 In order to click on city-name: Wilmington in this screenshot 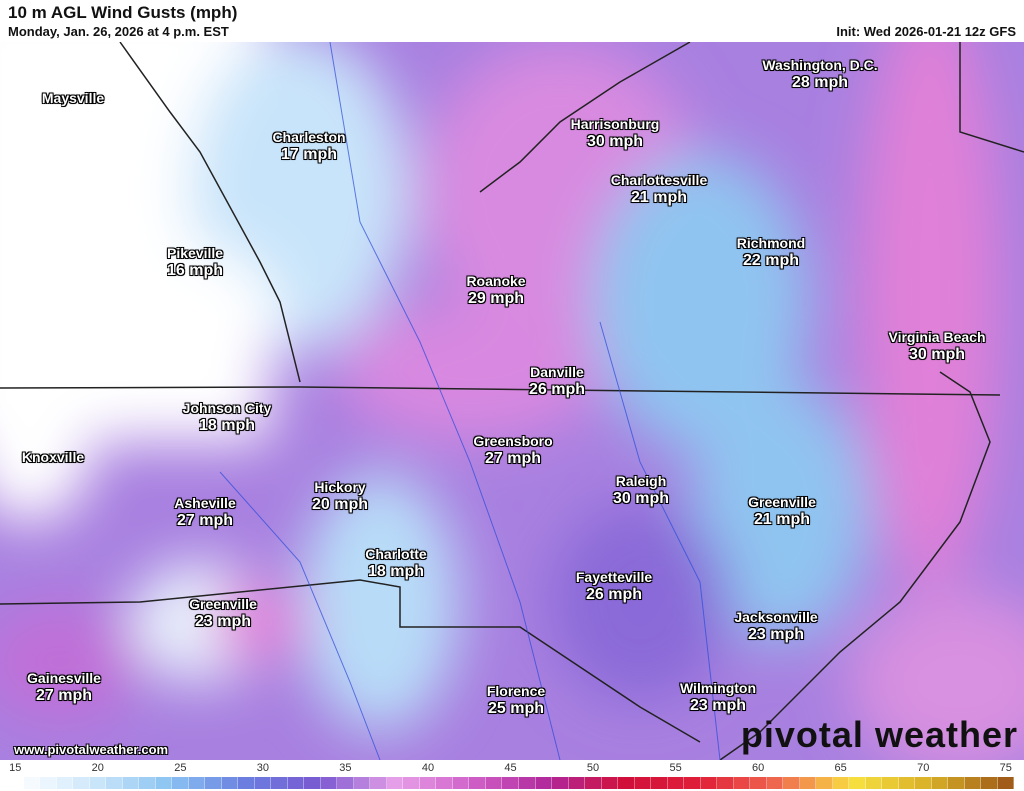, I will do `click(718, 688)`.